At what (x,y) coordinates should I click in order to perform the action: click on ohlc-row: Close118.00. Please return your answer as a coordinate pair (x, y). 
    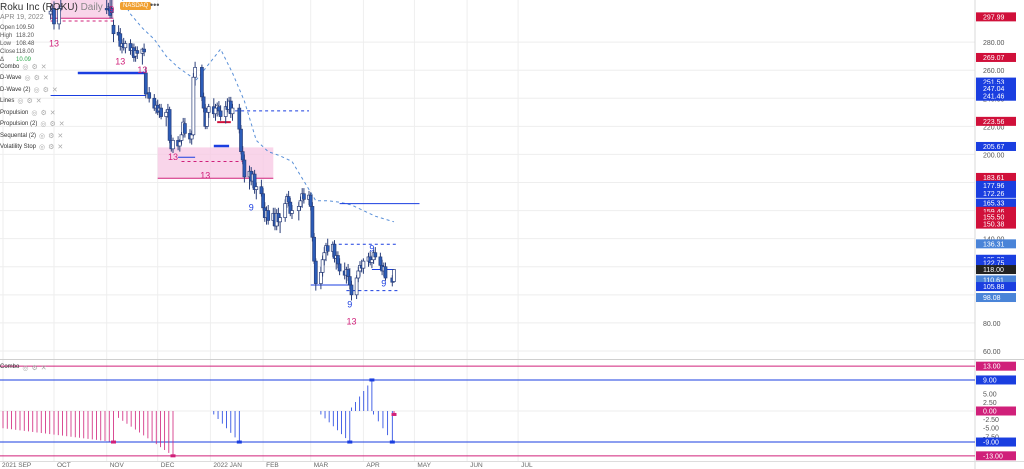
    Looking at the image, I should click on (17, 52).